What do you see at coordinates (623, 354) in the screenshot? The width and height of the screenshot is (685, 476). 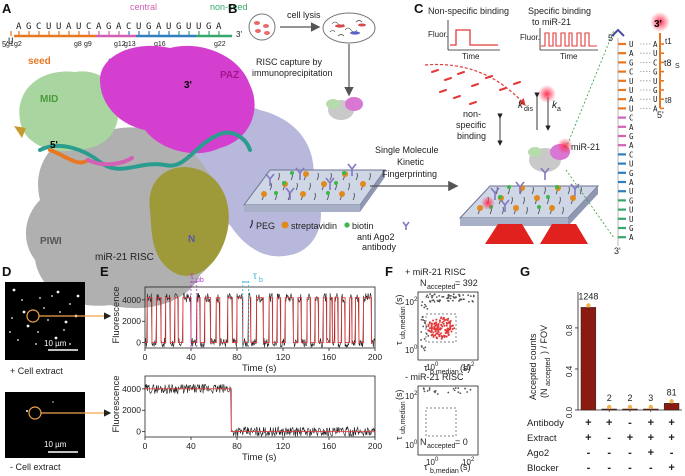 I see `bar-chart: 0.0 0.4 0.8 1248 2 2 3 81` at bounding box center [623, 354].